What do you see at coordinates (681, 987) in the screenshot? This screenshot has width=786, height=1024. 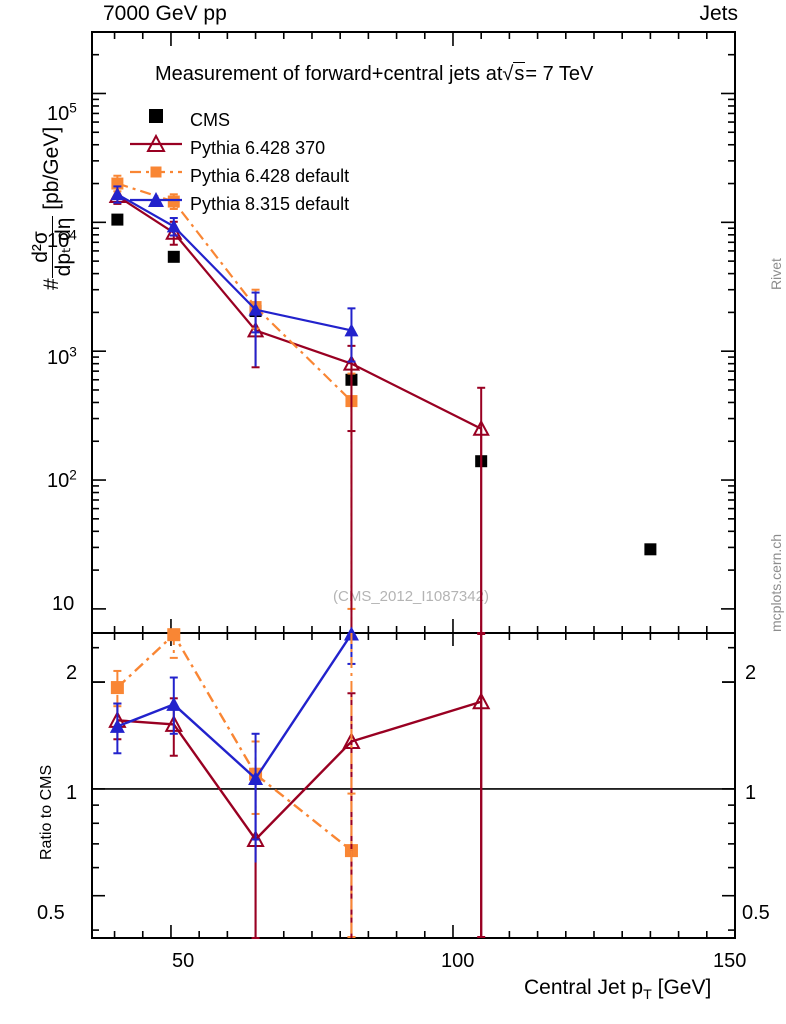 I see `x-axis-label-units: [GeV]` at bounding box center [681, 987].